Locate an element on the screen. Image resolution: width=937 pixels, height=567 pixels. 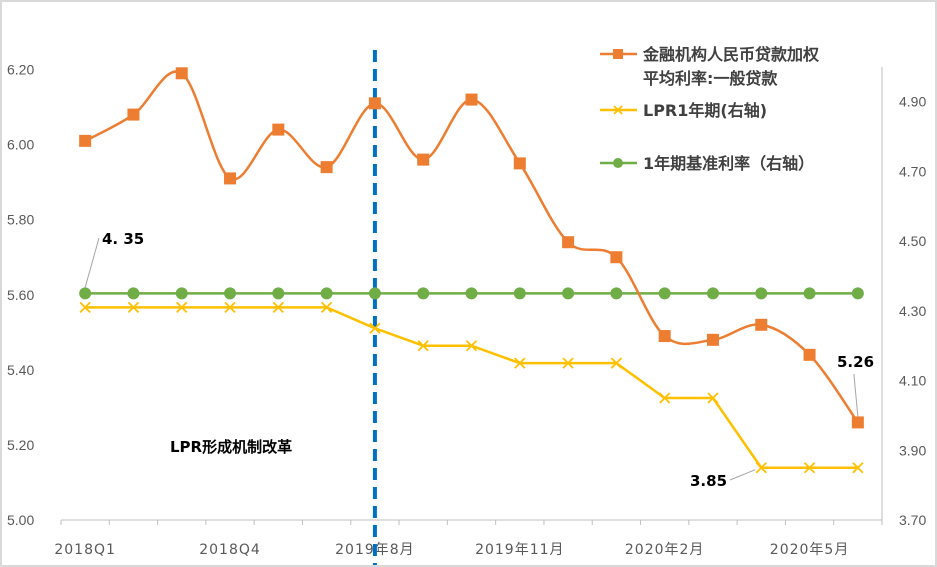
left-tick-label: 6.20 is located at coordinates (20, 70).